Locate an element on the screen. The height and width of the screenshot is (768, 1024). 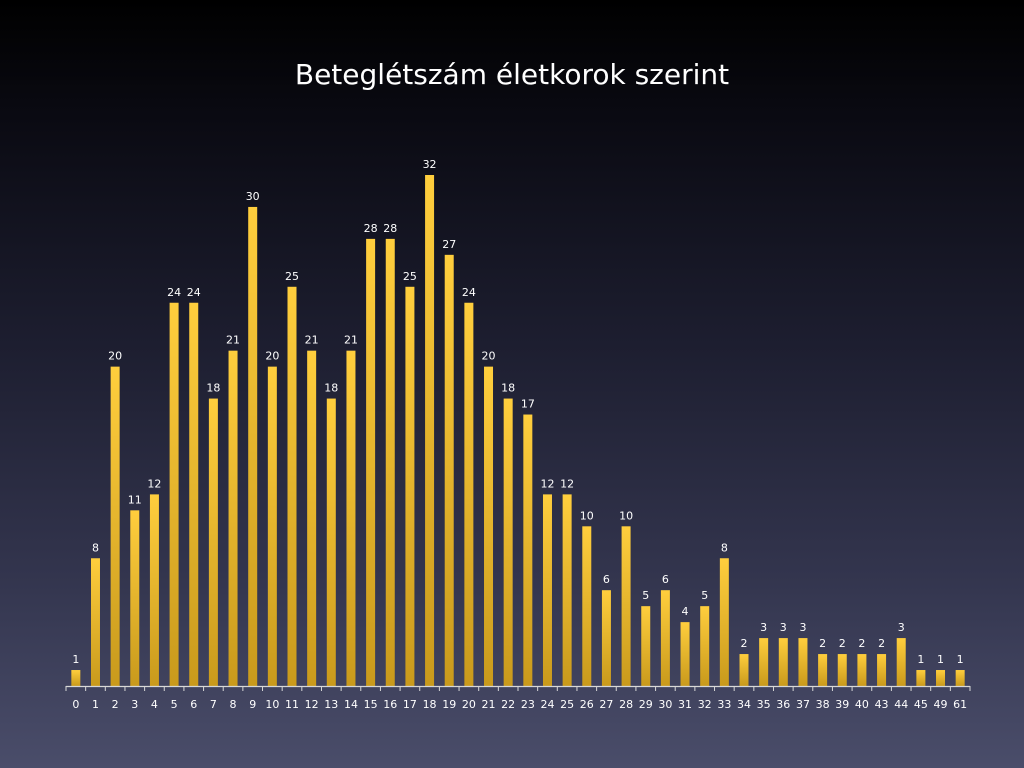
x-tick-label: 31 is located at coordinates (685, 704).